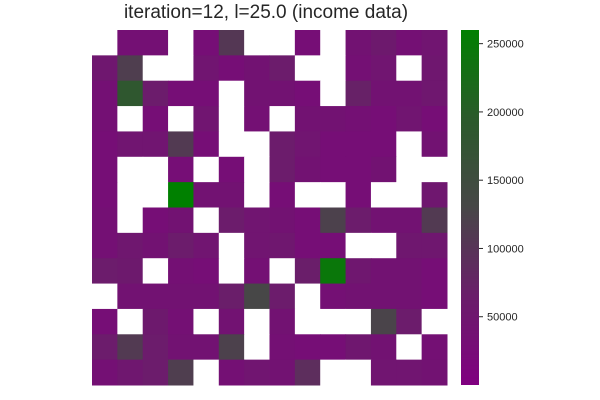 This screenshot has width=600, height=400. What do you see at coordinates (502, 318) in the screenshot?
I see `colorbar-tick-label: 50000` at bounding box center [502, 318].